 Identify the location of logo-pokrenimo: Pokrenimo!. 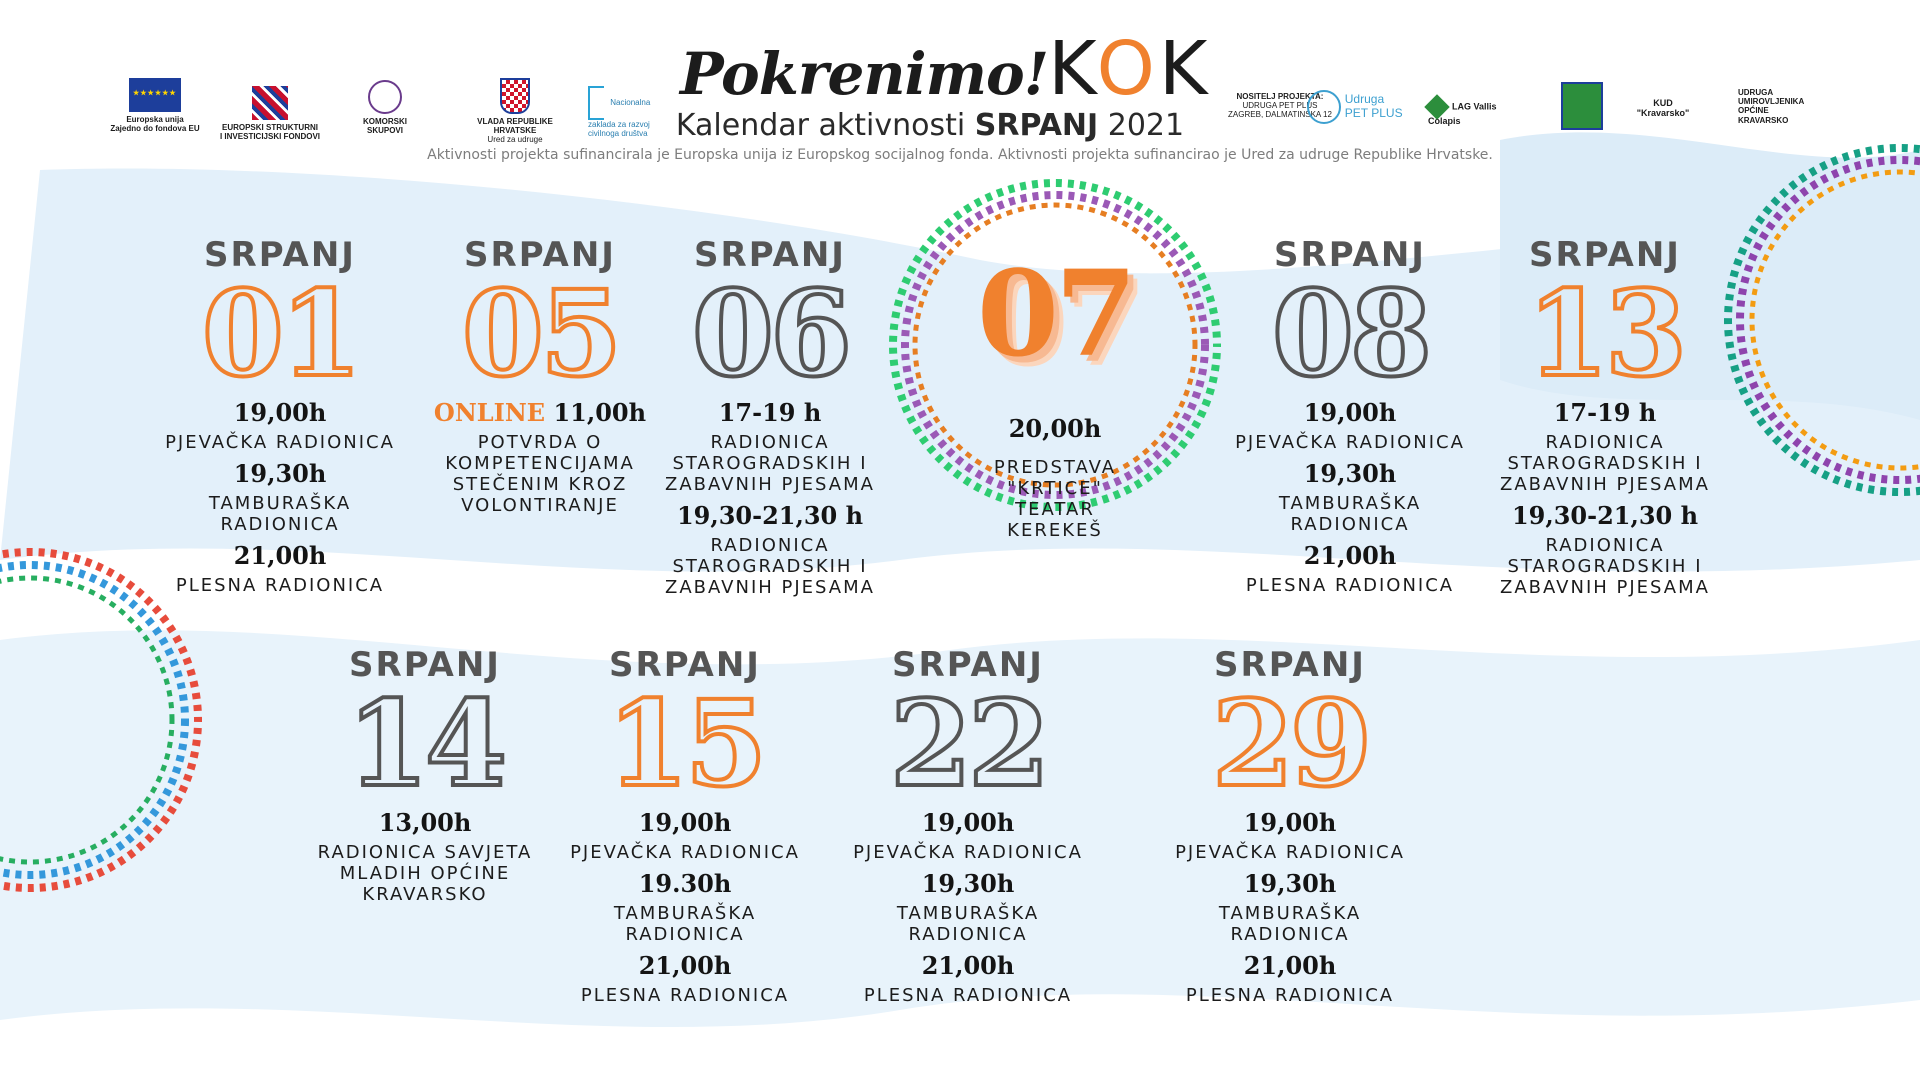
(864, 74).